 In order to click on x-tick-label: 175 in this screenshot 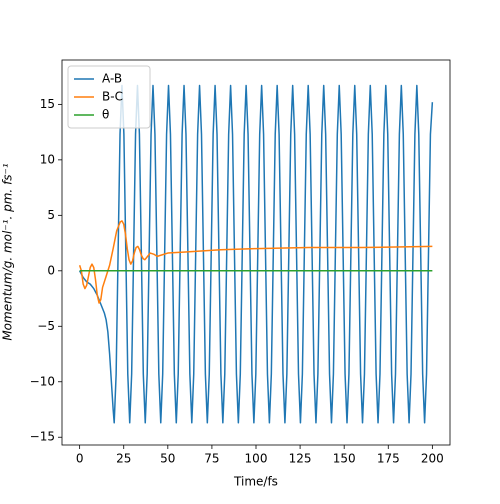, I will do `click(388, 459)`.